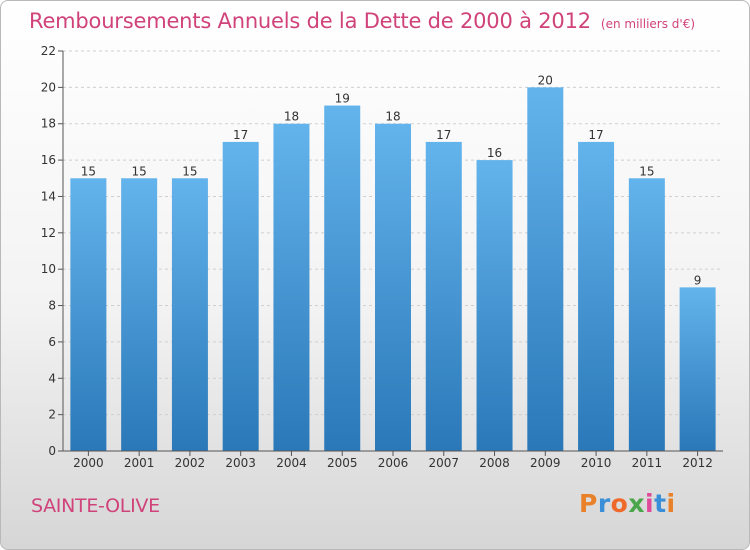  Describe the element at coordinates (190, 463) in the screenshot. I see `x-tick-label: 2002` at that location.